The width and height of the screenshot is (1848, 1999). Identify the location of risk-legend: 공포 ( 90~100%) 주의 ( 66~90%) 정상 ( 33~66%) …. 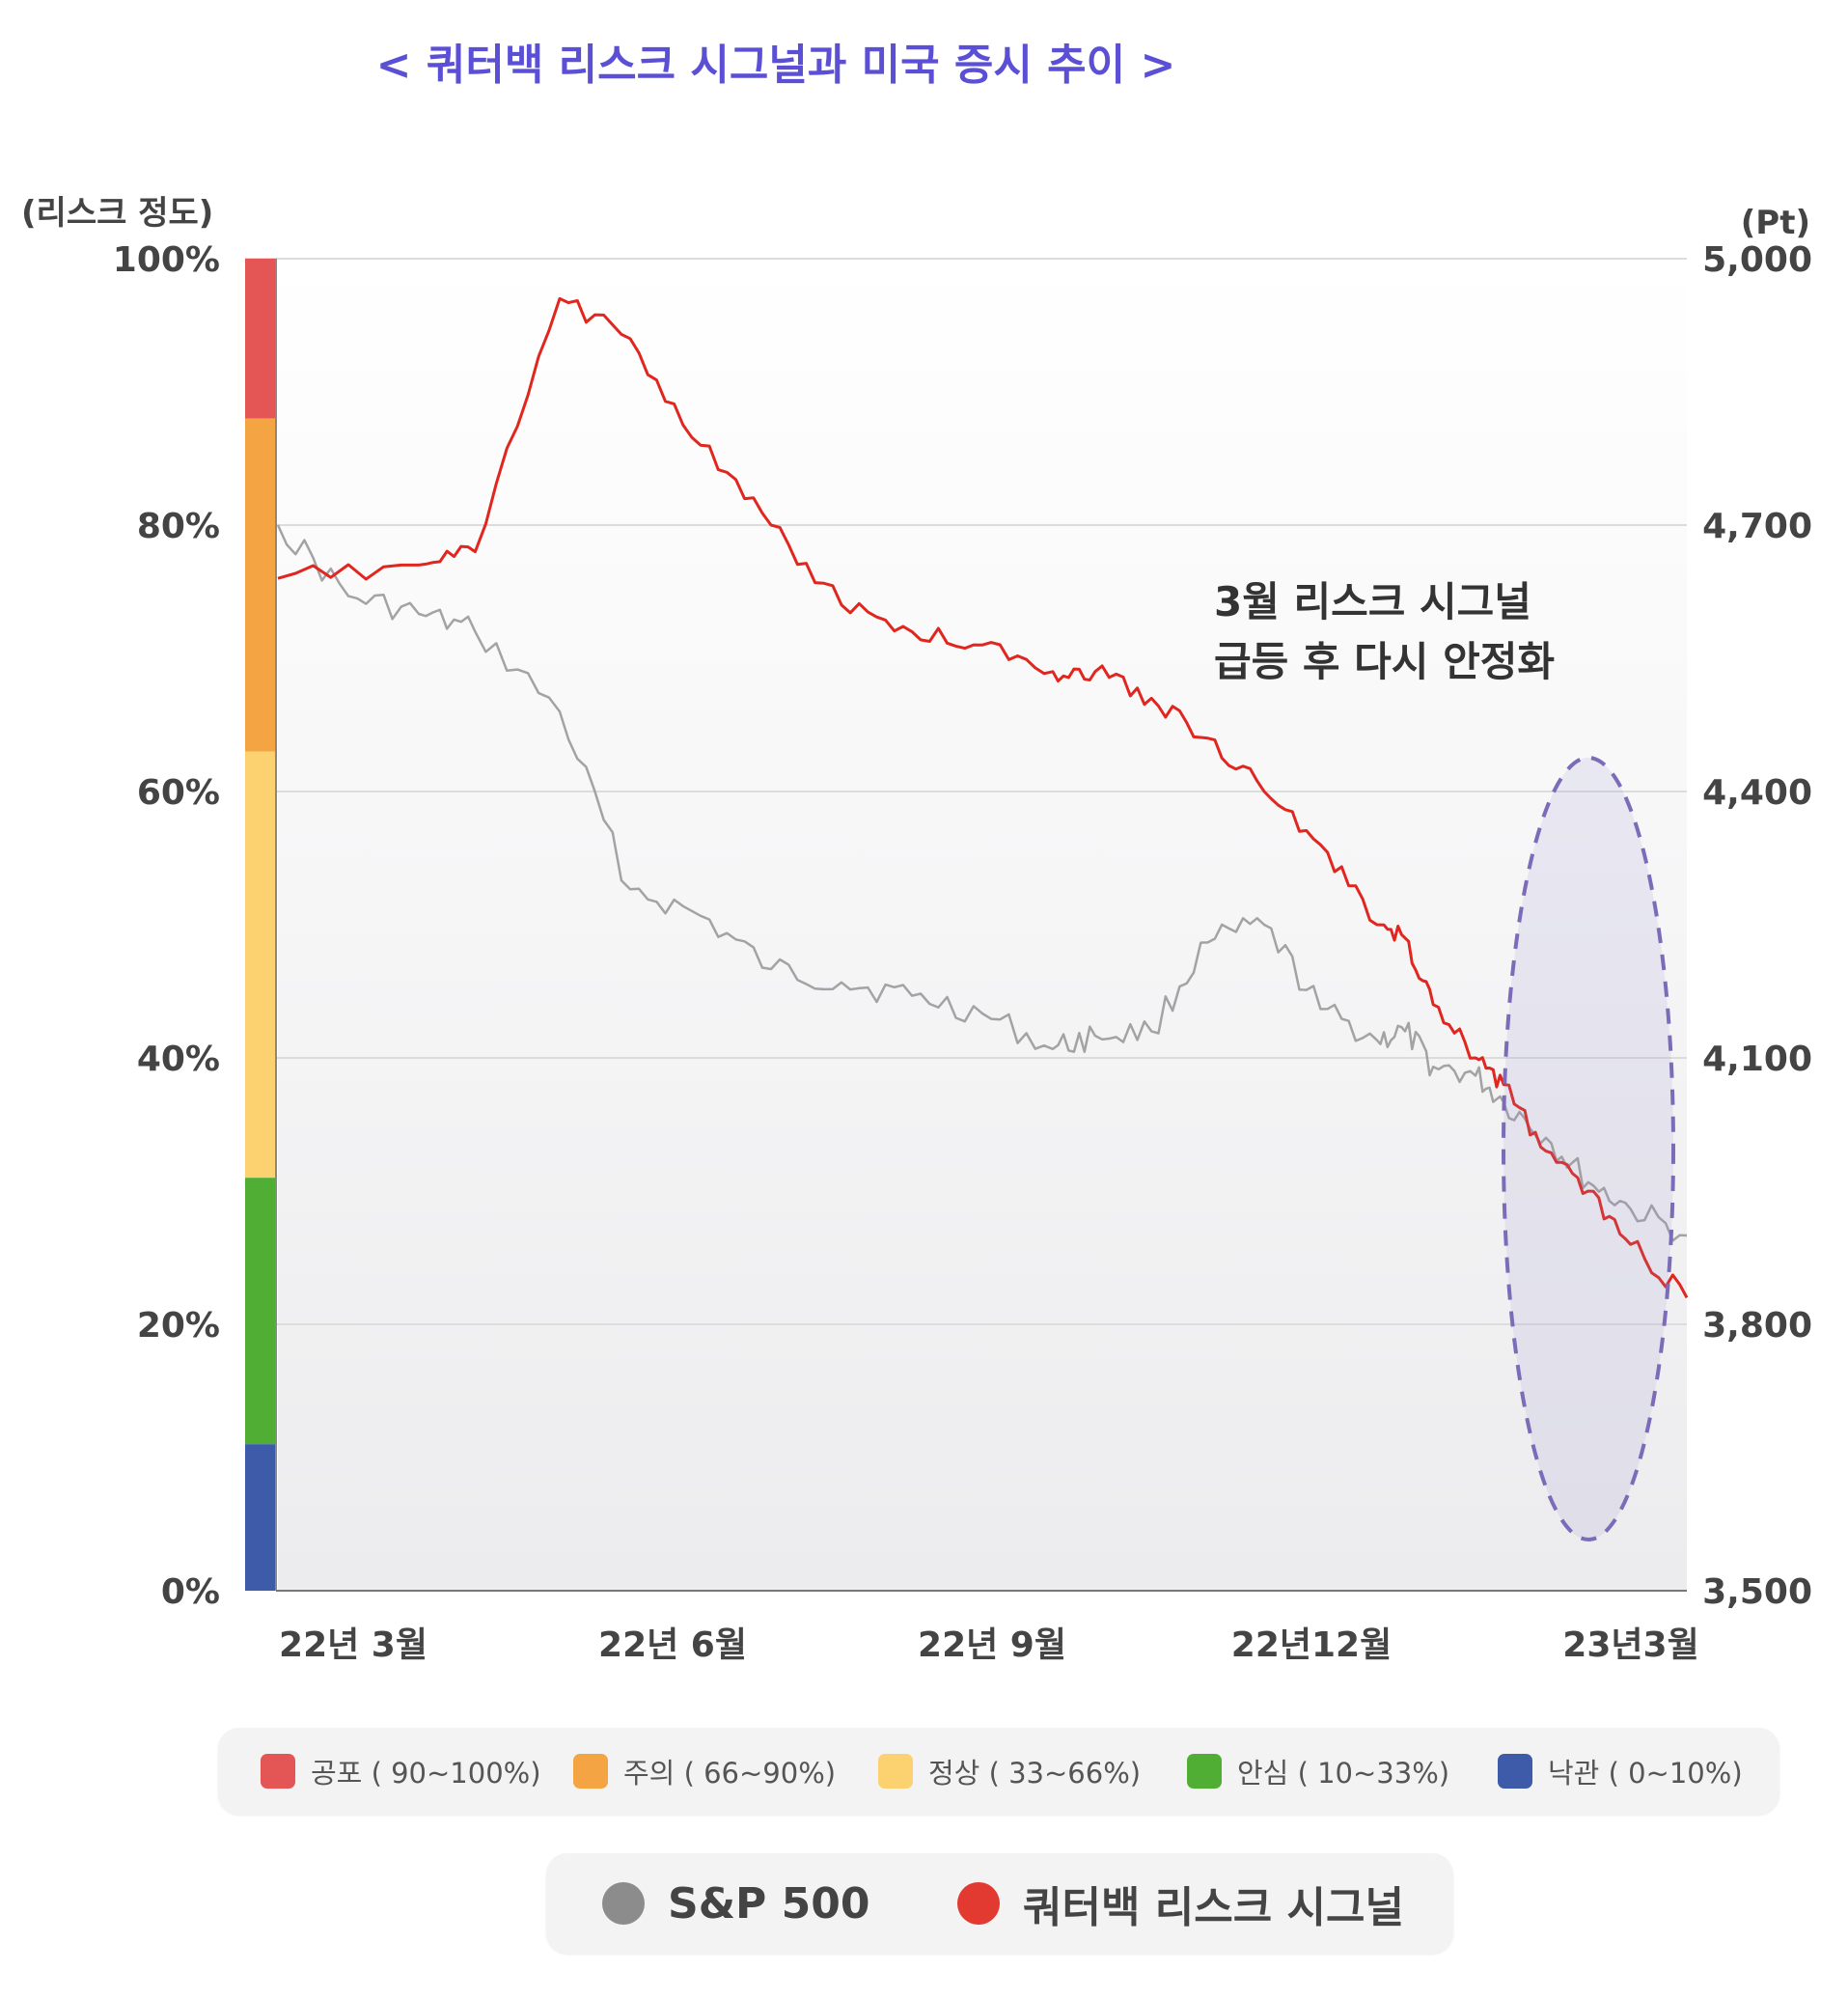
(998, 1772).